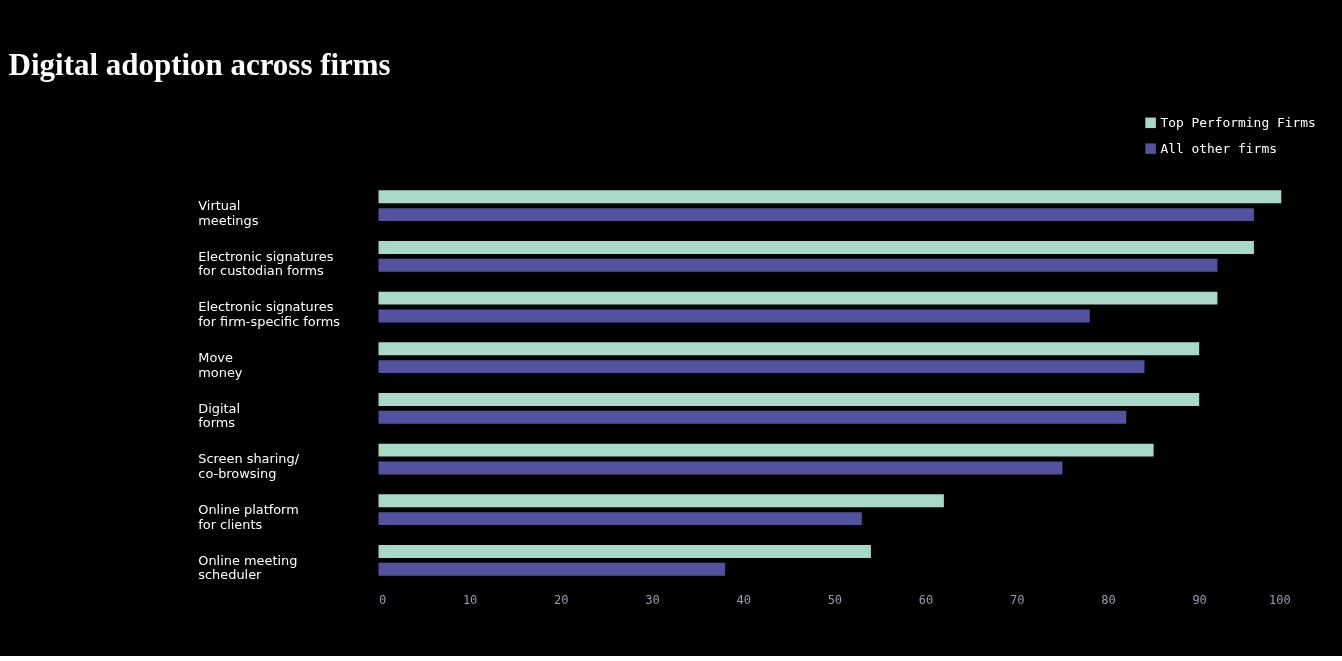  Describe the element at coordinates (228, 213) in the screenshot. I see `y-tick-label: Virtual meetings` at that location.